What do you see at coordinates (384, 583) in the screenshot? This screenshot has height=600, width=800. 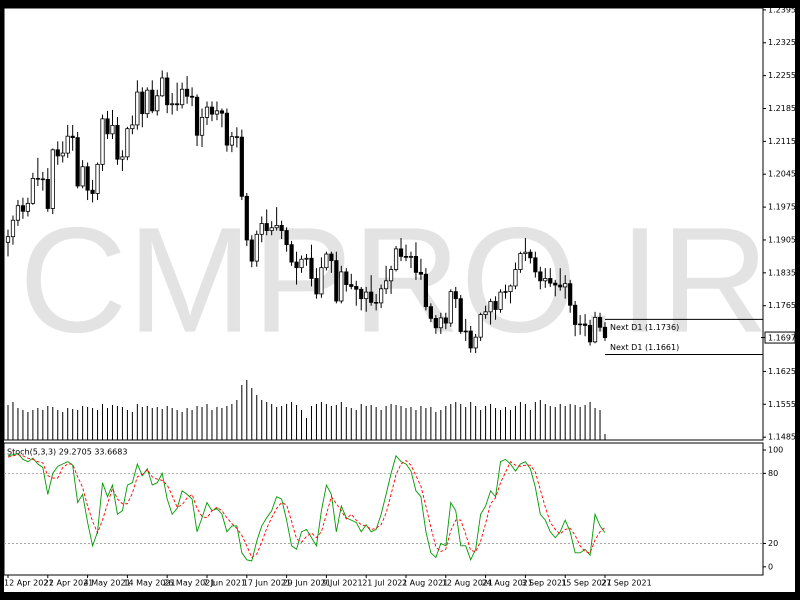 I see `x-tick-label: 21 Jul 2021` at bounding box center [384, 583].